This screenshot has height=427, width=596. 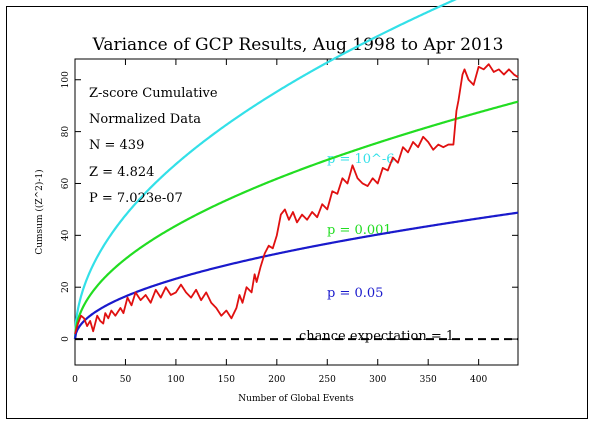 I want to click on annotation-text: P = 7.023e-07, so click(x=136, y=198).